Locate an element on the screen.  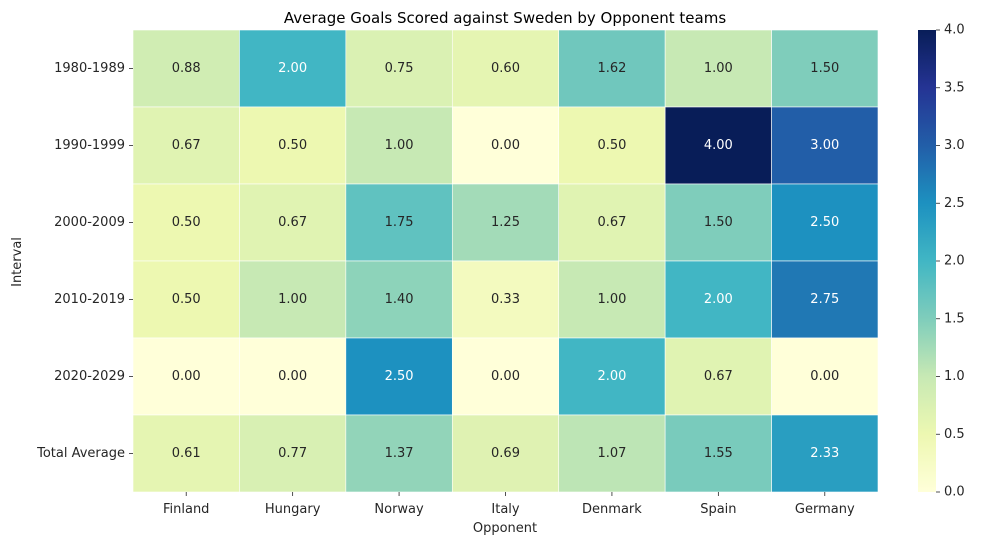
heatmap-cell-1980-1989-germany is located at coordinates (825, 68).